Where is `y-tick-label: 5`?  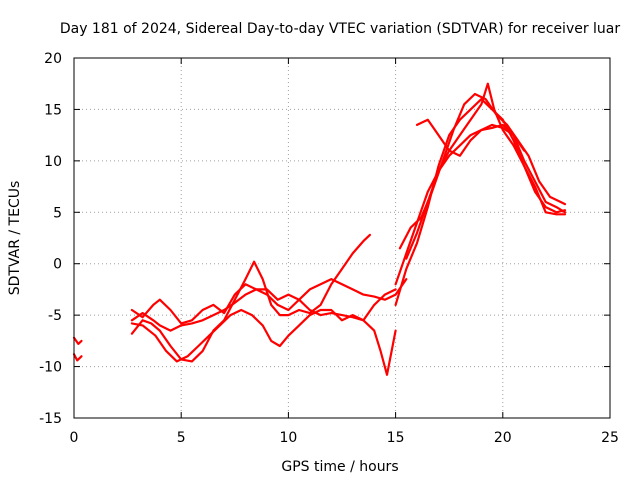
y-tick-label: 5 is located at coordinates (57, 213).